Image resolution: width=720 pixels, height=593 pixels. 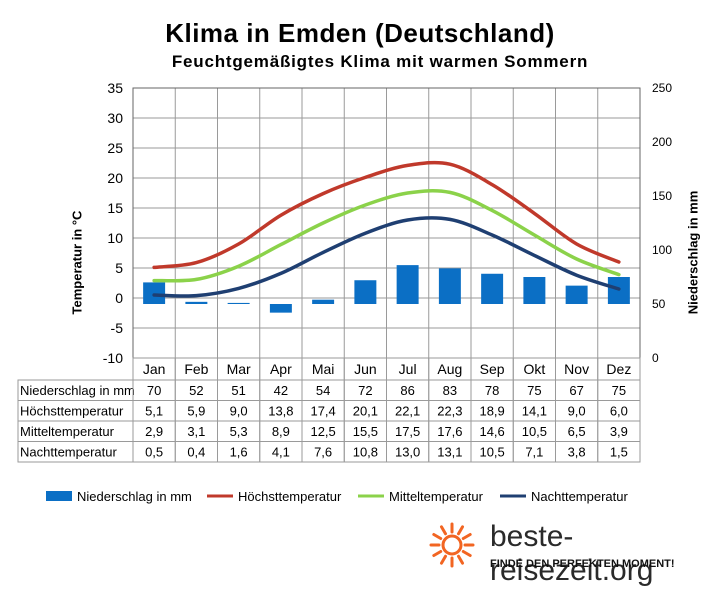 I want to click on month-label: Okt, so click(x=534, y=369).